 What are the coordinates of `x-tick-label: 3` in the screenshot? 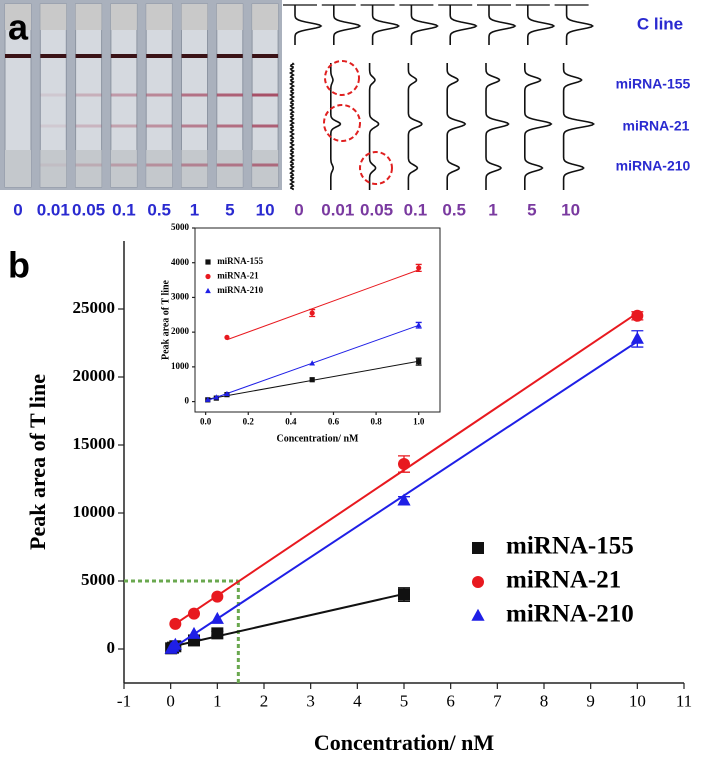 It's located at (310, 701).